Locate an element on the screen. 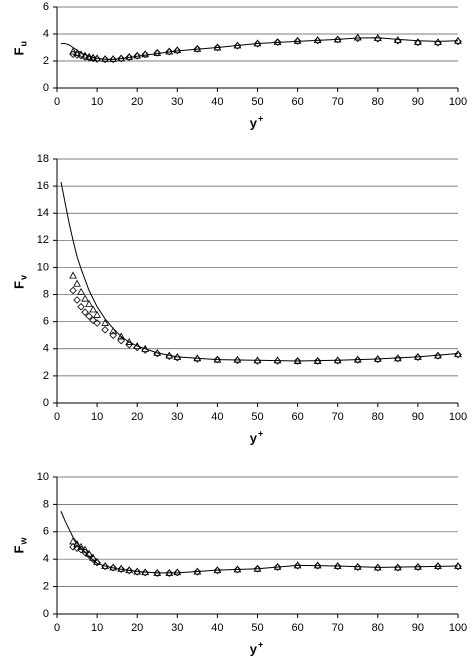 This screenshot has width=474, height=671. x-tick-label: 60 is located at coordinates (297, 102).